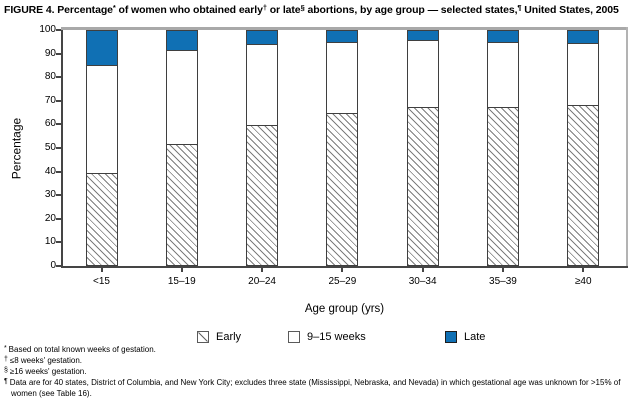 The width and height of the screenshot is (641, 405). Describe the element at coordinates (422, 281) in the screenshot. I see `x-tick-label: 30–34` at that location.